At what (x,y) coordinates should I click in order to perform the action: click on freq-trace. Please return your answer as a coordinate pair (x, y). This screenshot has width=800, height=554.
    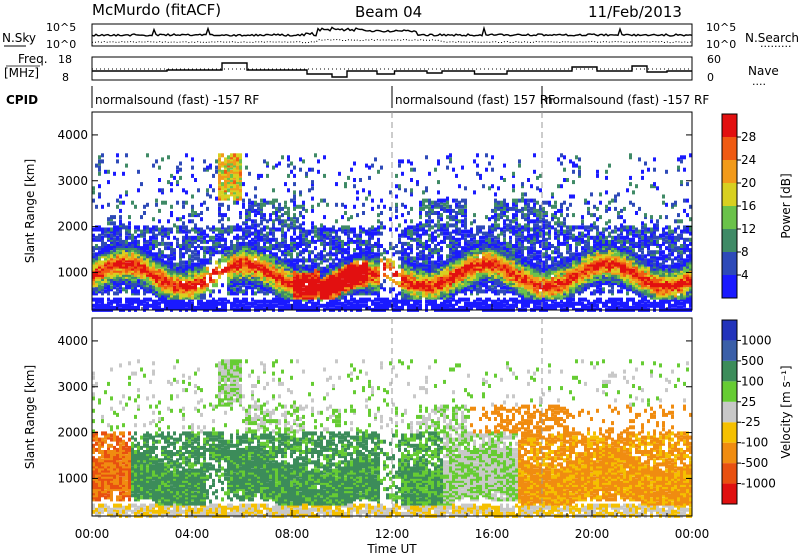
    Looking at the image, I should click on (392, 70).